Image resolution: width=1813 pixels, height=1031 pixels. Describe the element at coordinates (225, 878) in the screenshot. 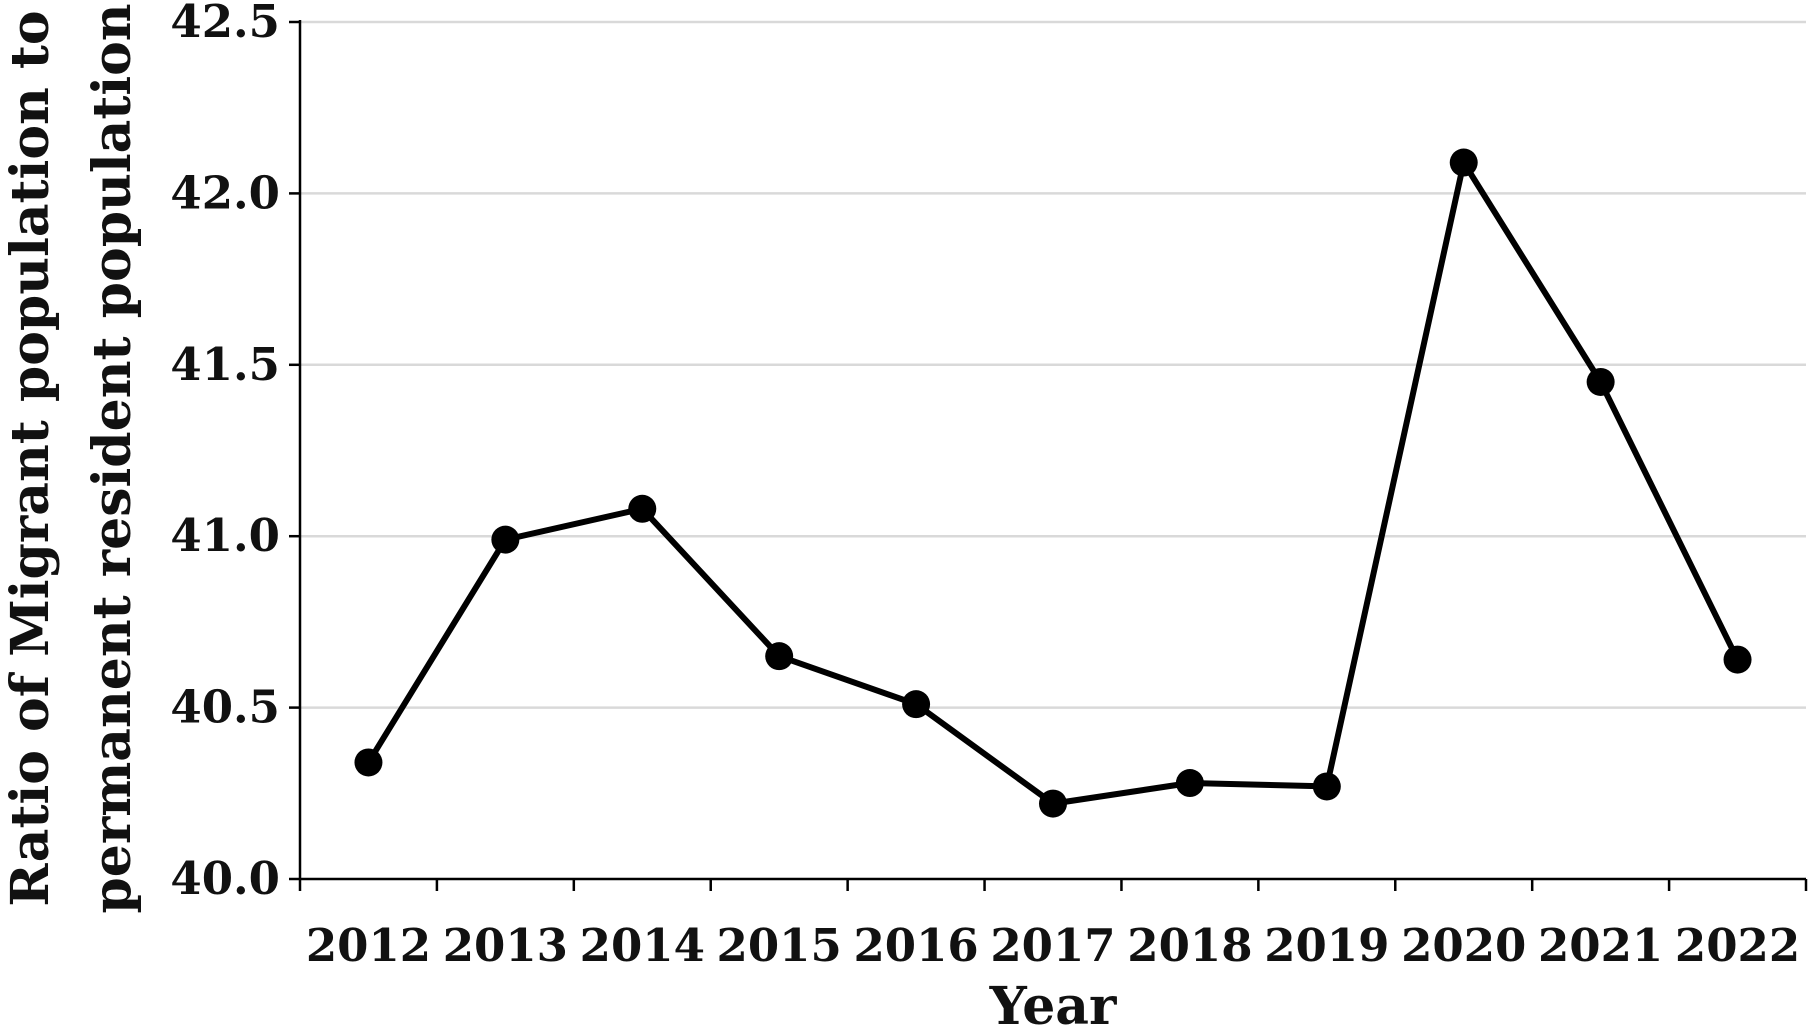

I see `y-tick-label: 40.0` at that location.